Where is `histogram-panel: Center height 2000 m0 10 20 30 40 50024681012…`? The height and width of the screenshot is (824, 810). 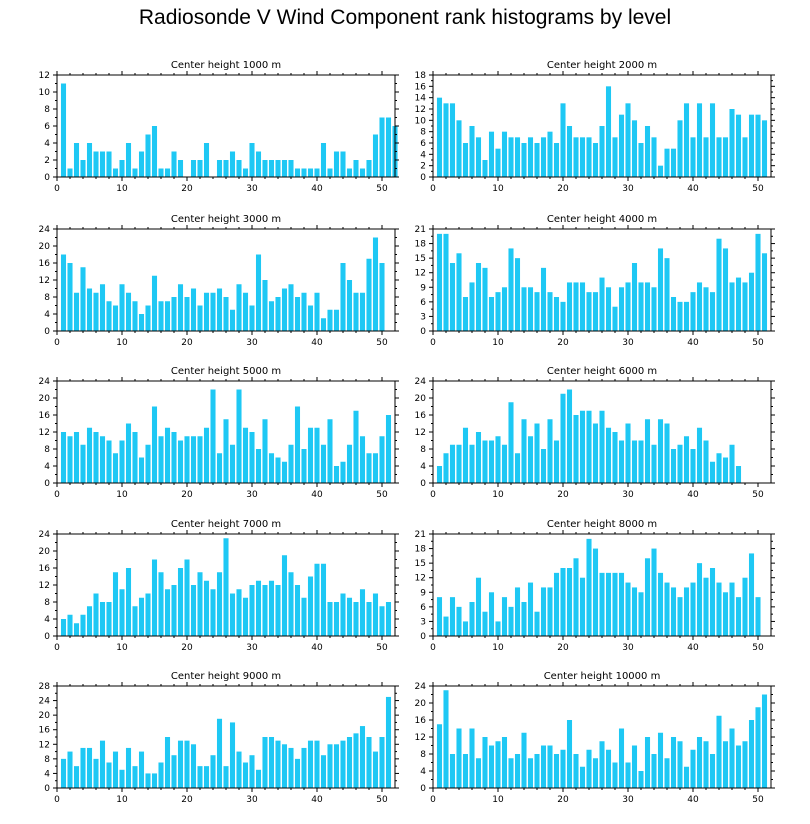
histogram-panel: Center height 2000 m0 10 20 30 40 50024681012… is located at coordinates (595, 127).